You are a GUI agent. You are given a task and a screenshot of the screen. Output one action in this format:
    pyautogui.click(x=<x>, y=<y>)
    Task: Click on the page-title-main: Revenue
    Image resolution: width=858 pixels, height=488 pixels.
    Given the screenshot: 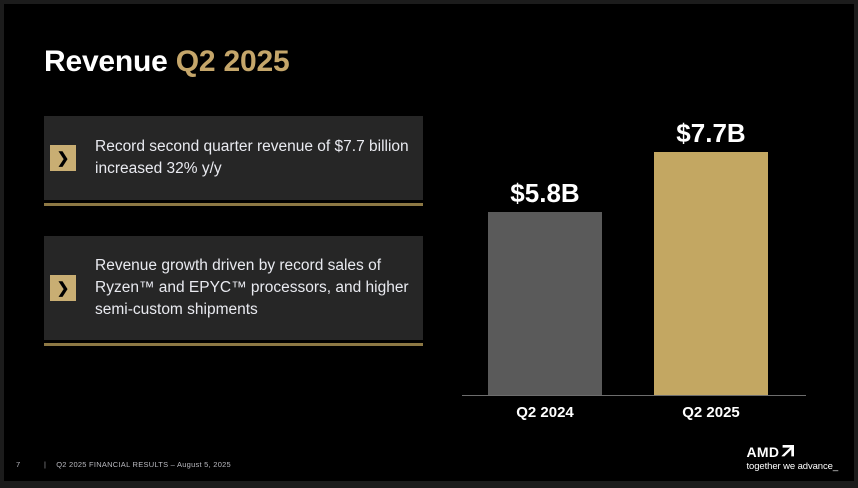 What is the action you would take?
    pyautogui.click(x=106, y=61)
    